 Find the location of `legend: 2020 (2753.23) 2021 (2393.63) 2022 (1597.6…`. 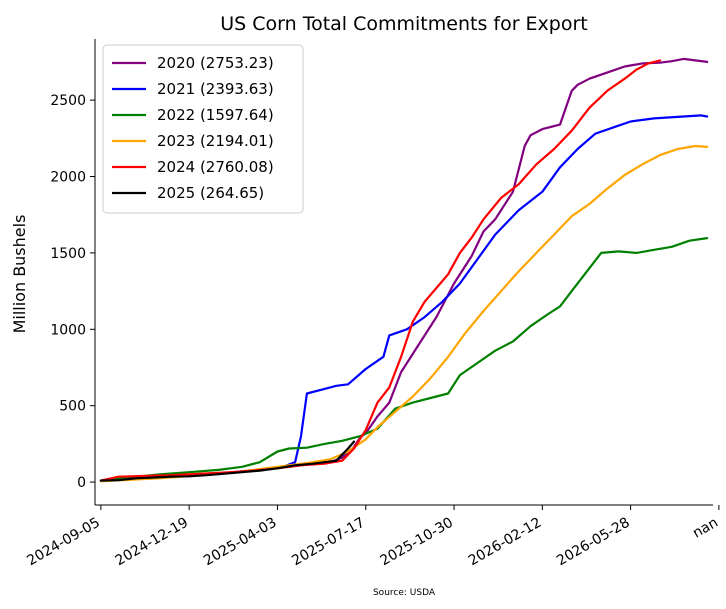

legend: 2020 (2753.23) 2021 (2393.63) 2022 (1597.6… is located at coordinates (203, 129).